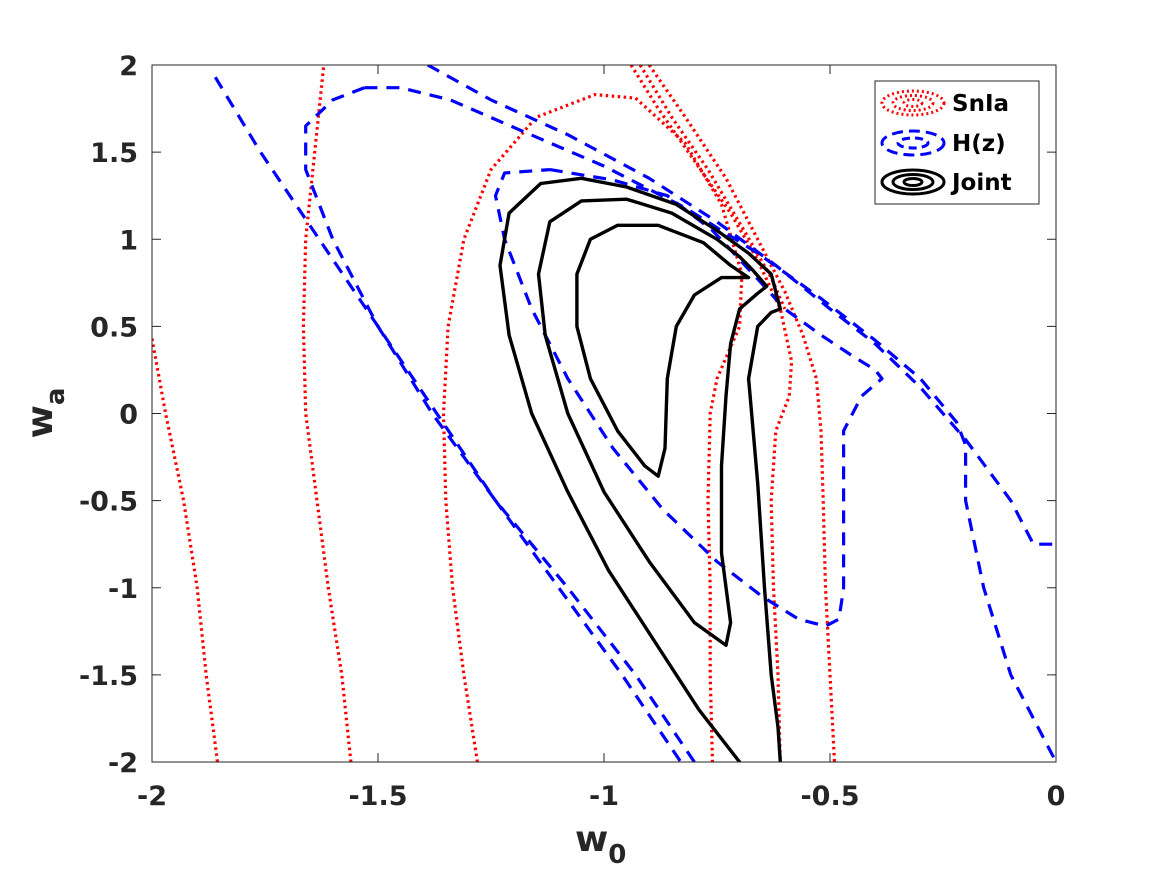 The image size is (1167, 875). I want to click on svg-text: w0, so click(600, 844).